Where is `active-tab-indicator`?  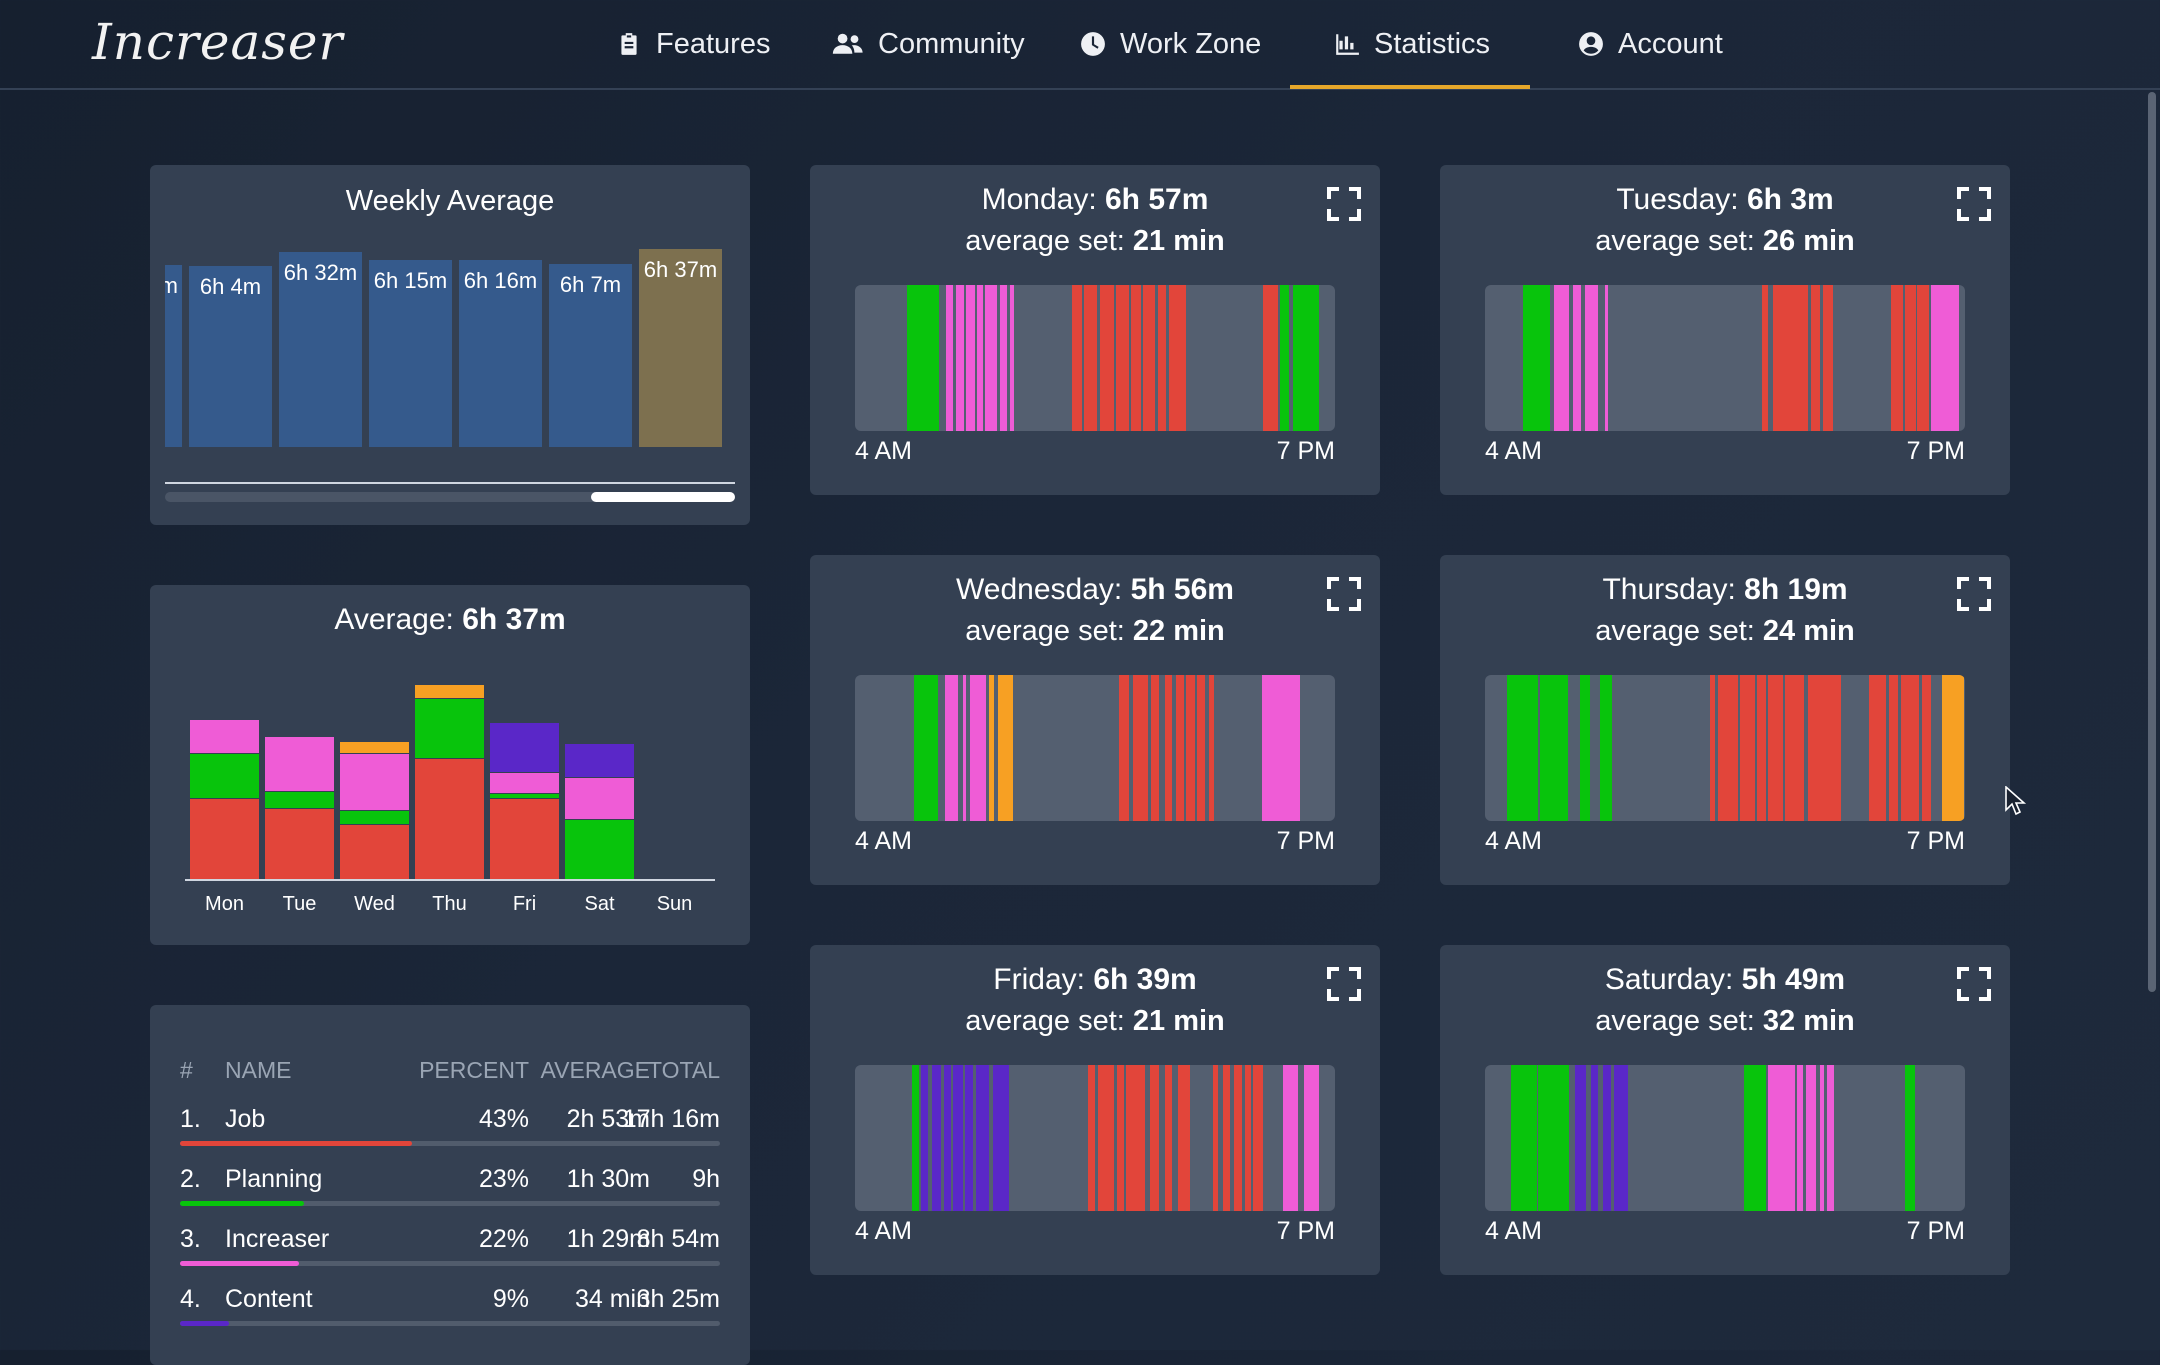
active-tab-indicator is located at coordinates (1410, 87).